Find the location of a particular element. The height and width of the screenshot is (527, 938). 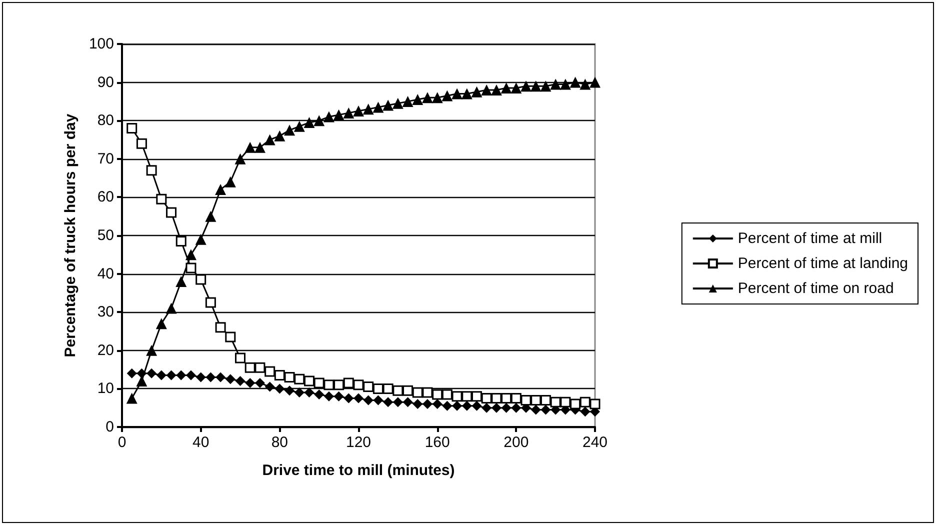

x-tick-label: 40 is located at coordinates (201, 442).